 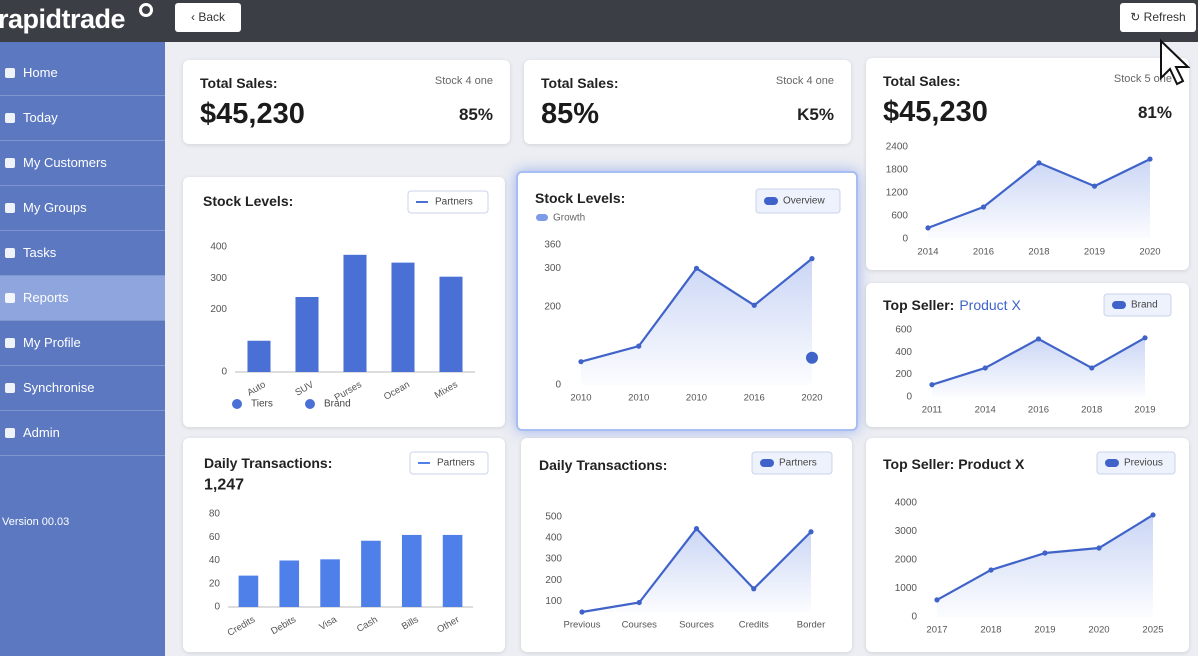 I want to click on refresh-button: ↻ Refresh, so click(x=1158, y=17).